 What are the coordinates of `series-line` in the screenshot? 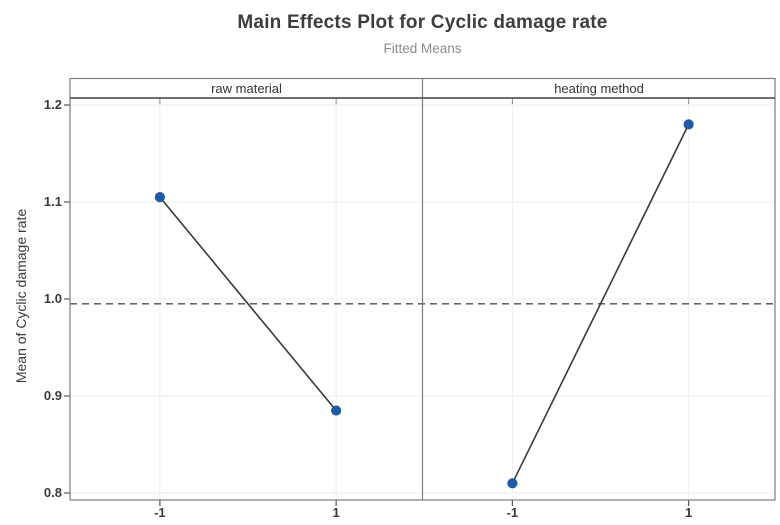 It's located at (248, 304).